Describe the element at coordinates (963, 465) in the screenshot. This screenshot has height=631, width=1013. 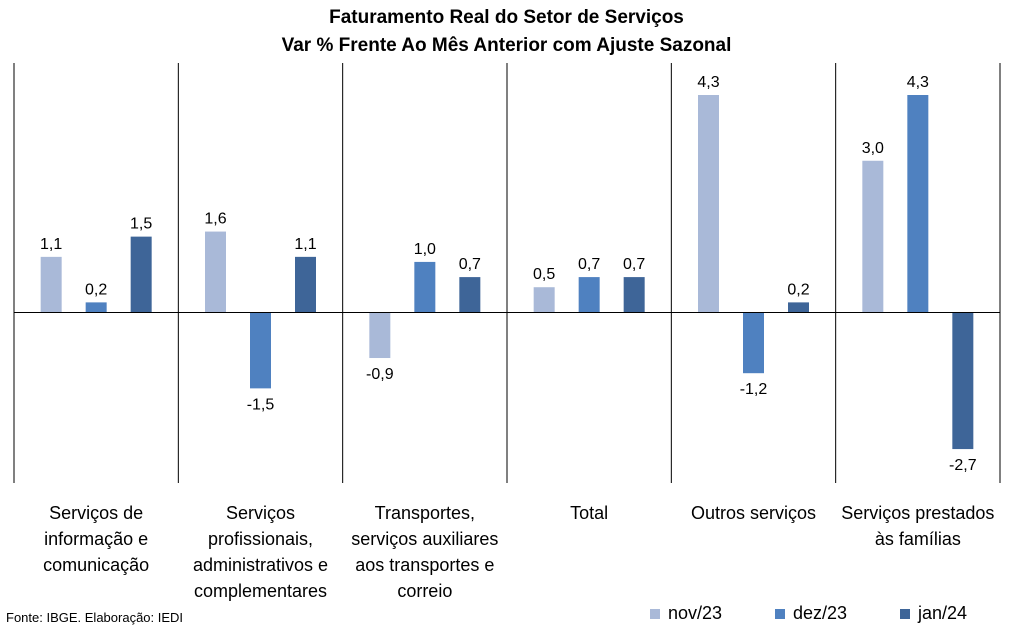
I see `data-label: -2,7` at that location.